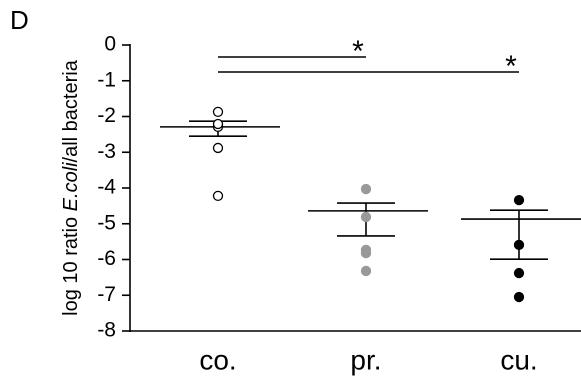  What do you see at coordinates (71, 110) in the screenshot?
I see `y-label-part: /all bacteria` at bounding box center [71, 110].